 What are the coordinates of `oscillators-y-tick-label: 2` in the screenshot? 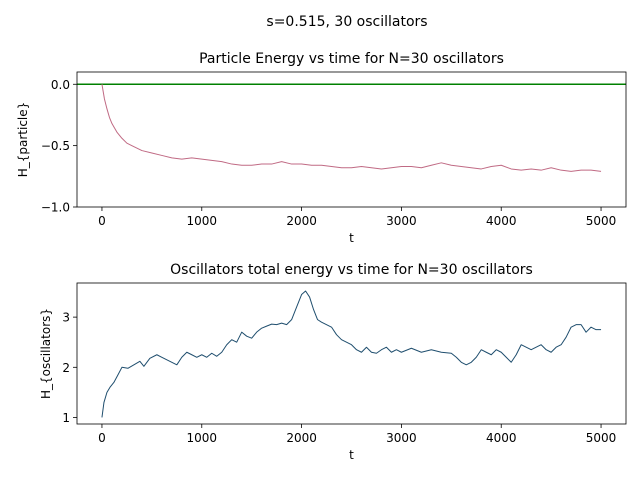 It's located at (66, 368).